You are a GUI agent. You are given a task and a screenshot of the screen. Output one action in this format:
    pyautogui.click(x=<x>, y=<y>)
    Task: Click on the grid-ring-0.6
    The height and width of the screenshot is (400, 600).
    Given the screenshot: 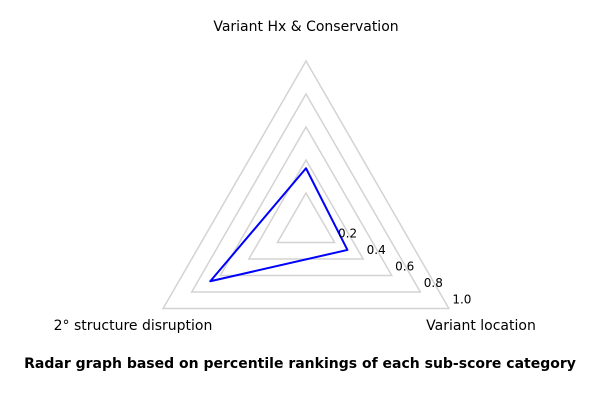 What is the action you would take?
    pyautogui.click(x=306, y=201)
    